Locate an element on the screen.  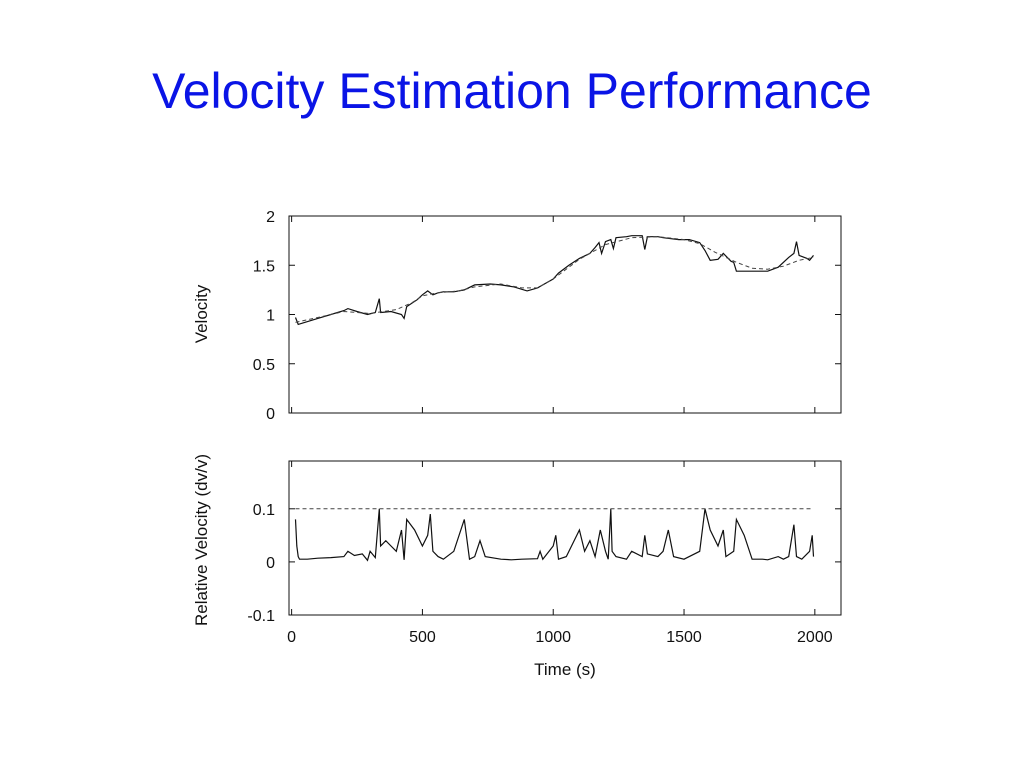
velocity-y-axis-label: Velocity is located at coordinates (201, 313).